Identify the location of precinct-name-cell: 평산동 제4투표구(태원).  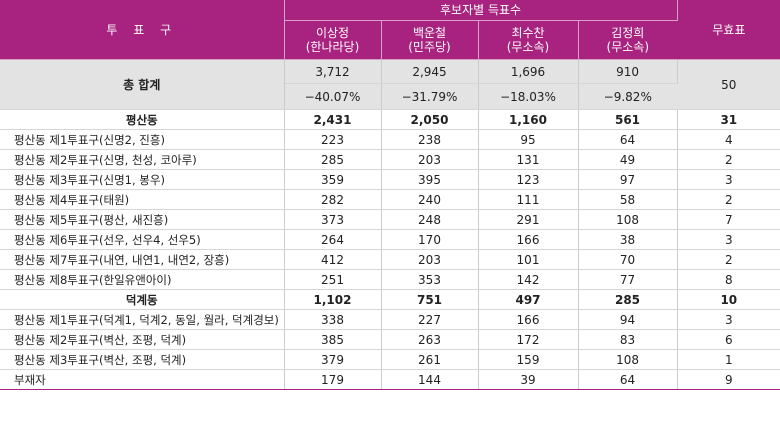
(142, 199).